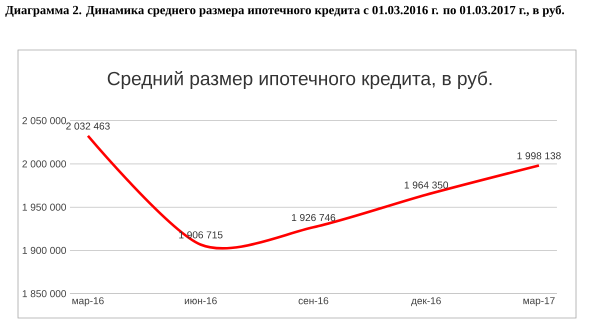  What do you see at coordinates (44, 207) in the screenshot?
I see `y-tick-label: 1 950 000` at bounding box center [44, 207].